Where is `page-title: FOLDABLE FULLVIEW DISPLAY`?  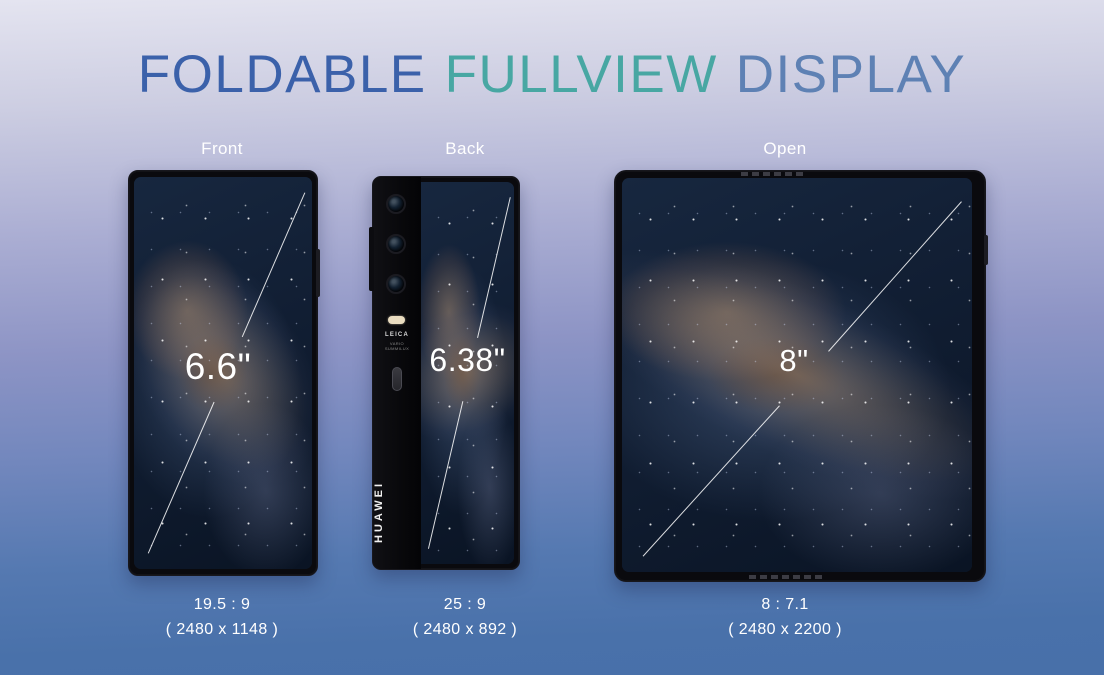
page-title: FOLDABLE FULLVIEW DISPLAY is located at coordinates (552, 74).